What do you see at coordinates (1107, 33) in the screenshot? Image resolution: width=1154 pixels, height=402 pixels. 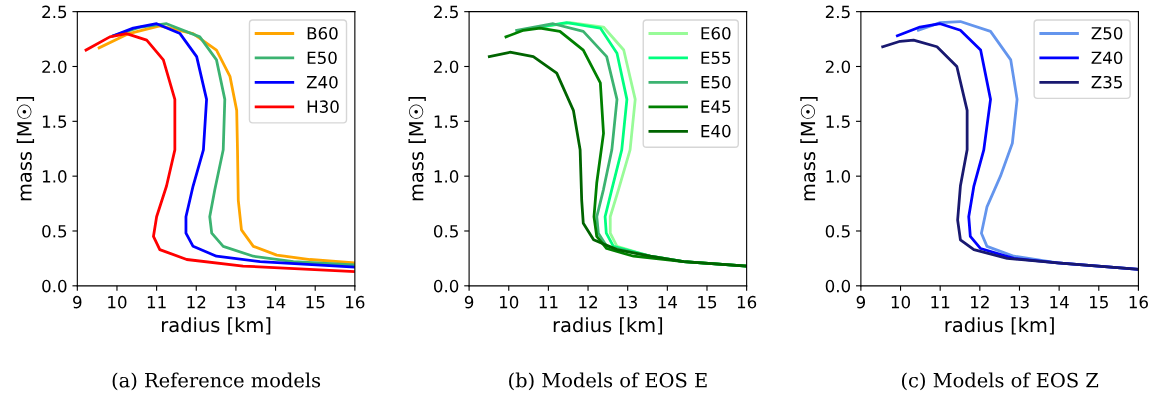 I see `legend-label: Z50` at bounding box center [1107, 33].